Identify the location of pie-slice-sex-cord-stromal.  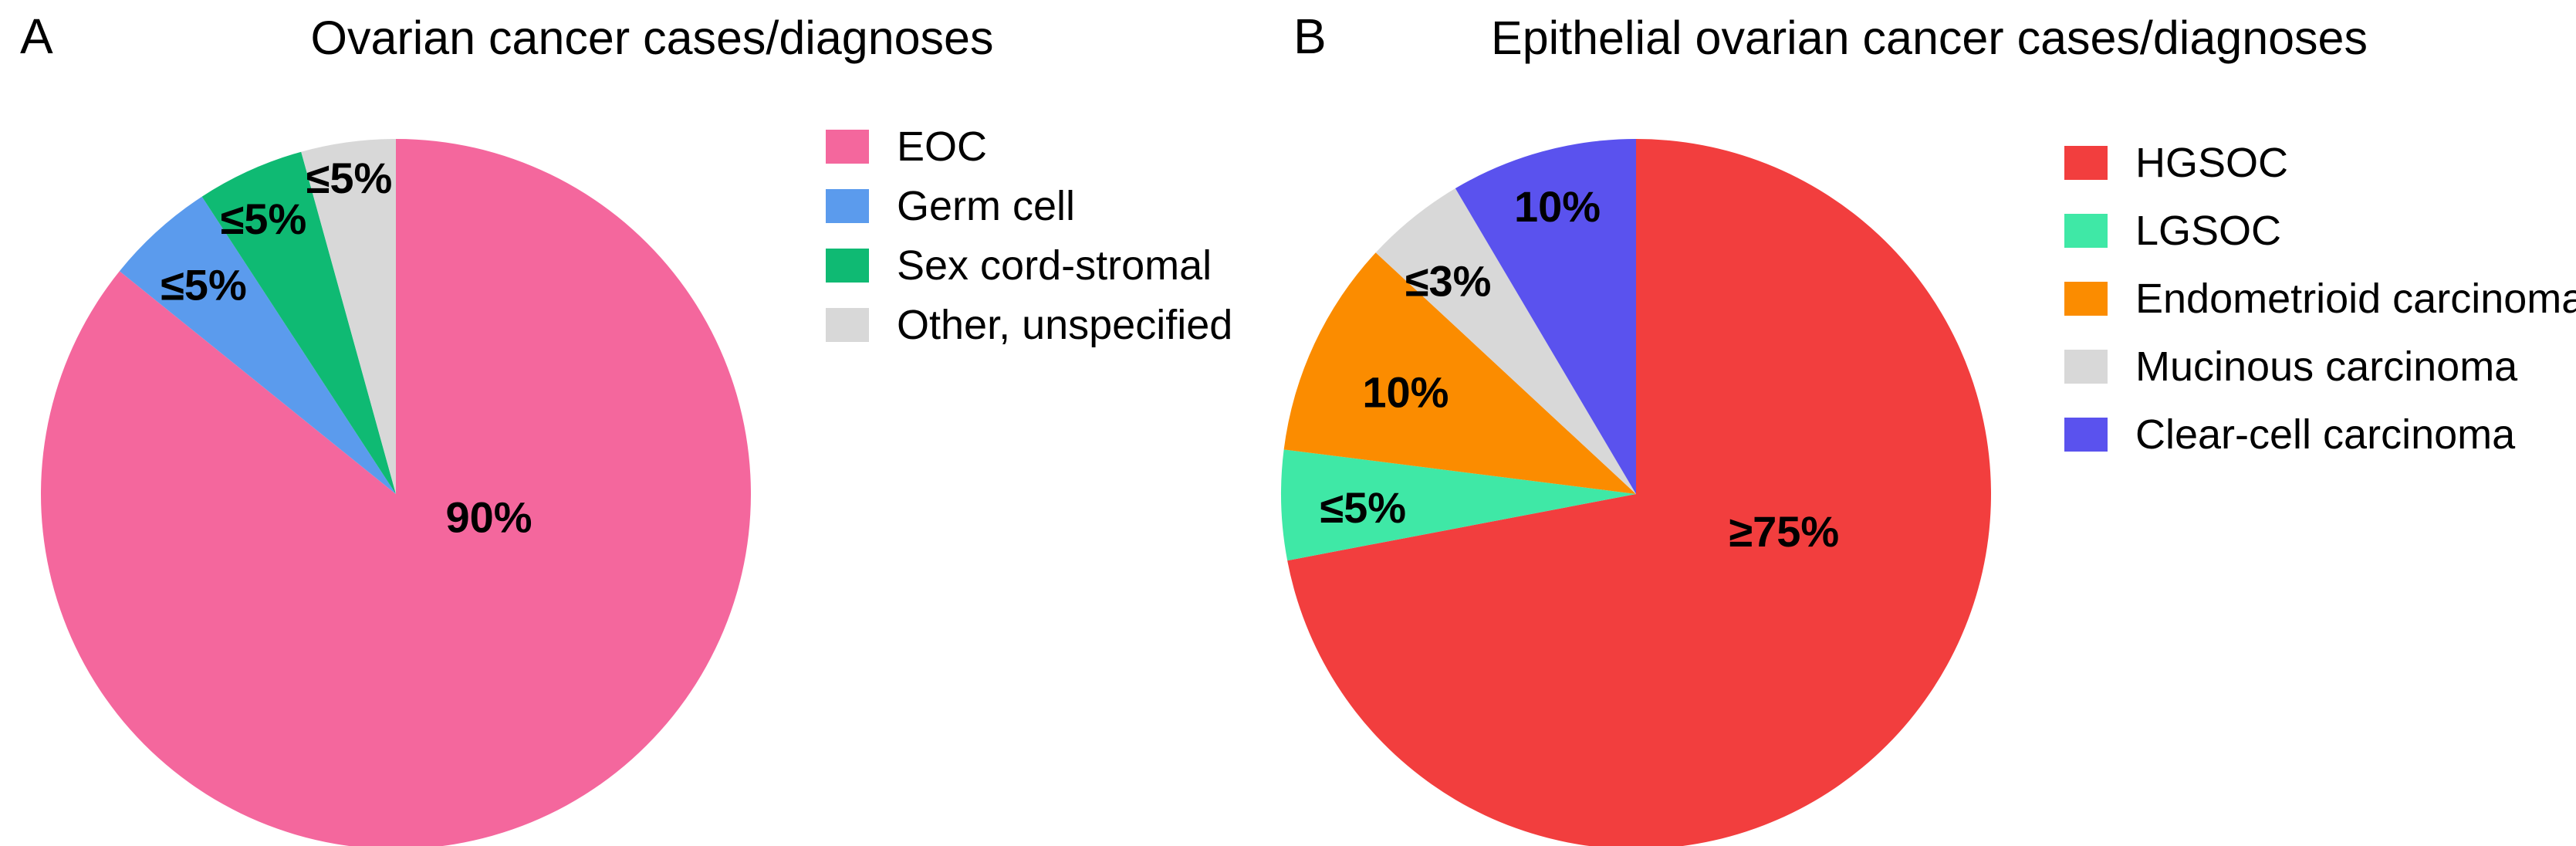
(298, 322).